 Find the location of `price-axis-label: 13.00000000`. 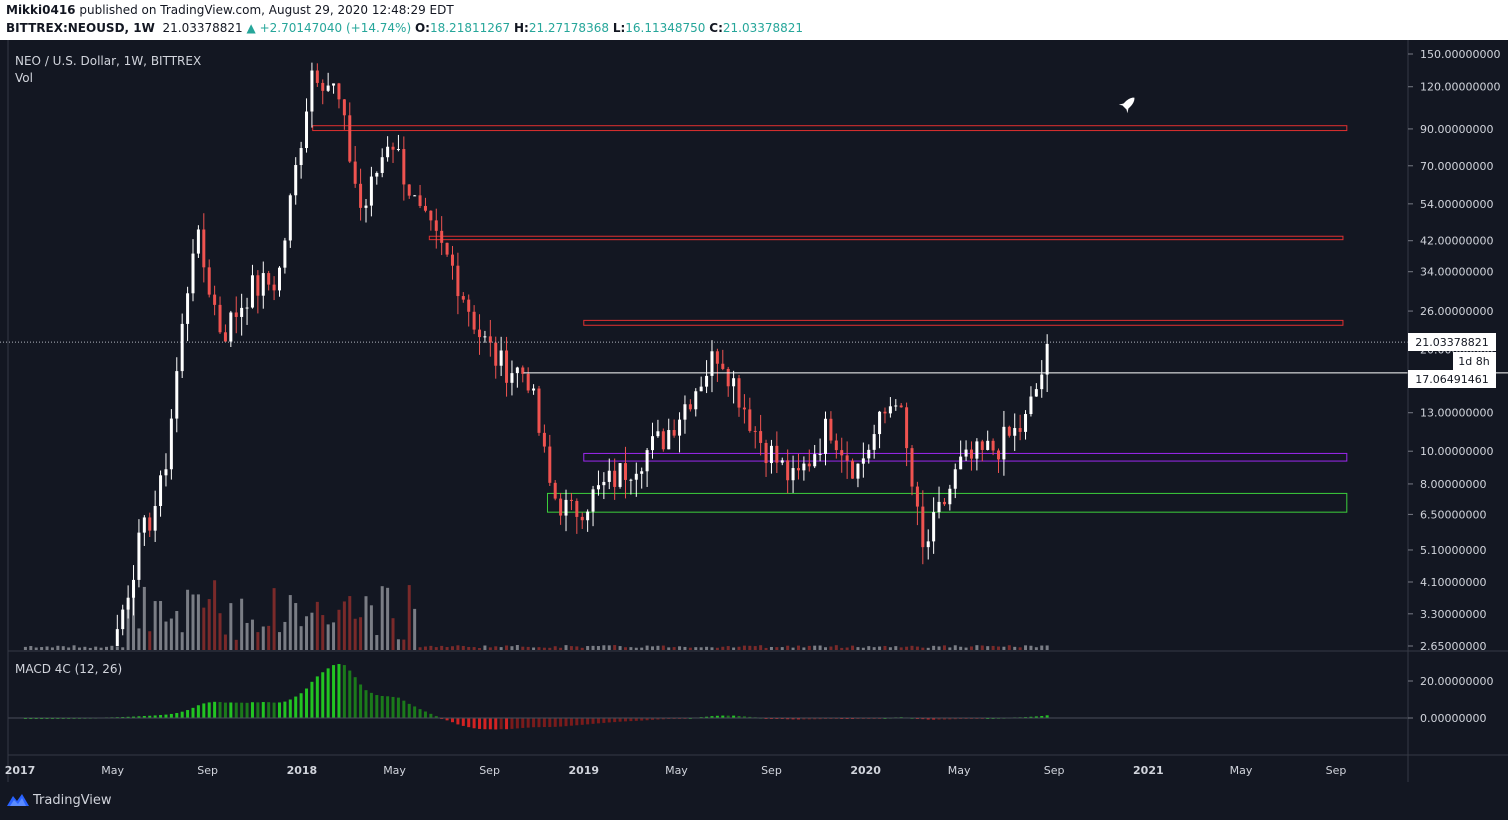

price-axis-label: 13.00000000 is located at coordinates (1456, 413).